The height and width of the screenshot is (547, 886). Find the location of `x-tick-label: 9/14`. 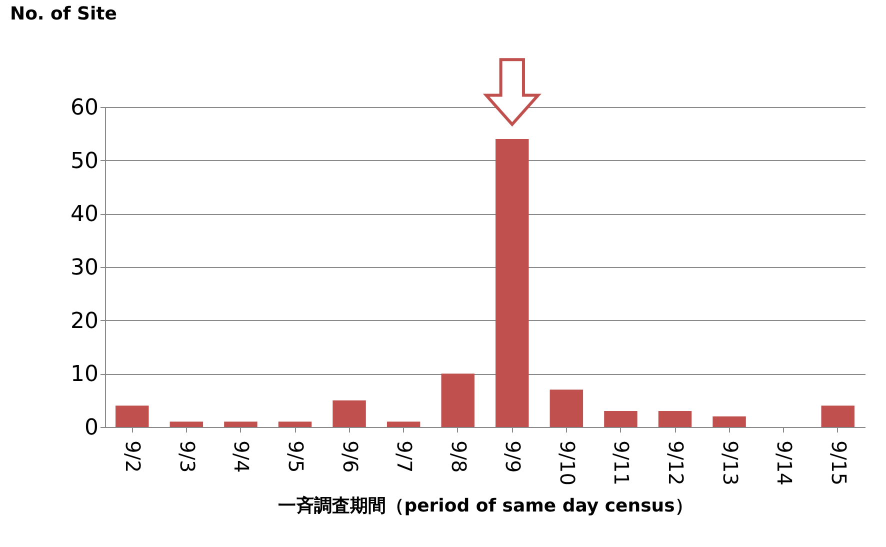

x-tick-label: 9/14 is located at coordinates (784, 463).